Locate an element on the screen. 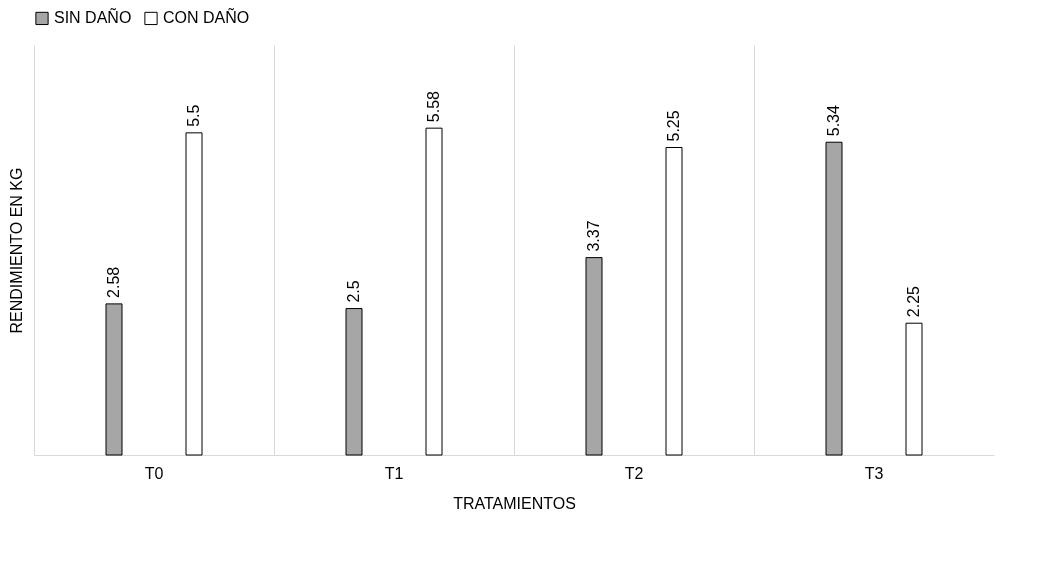 The width and height of the screenshot is (1053, 582). data-label: 2.5 is located at coordinates (353, 291).